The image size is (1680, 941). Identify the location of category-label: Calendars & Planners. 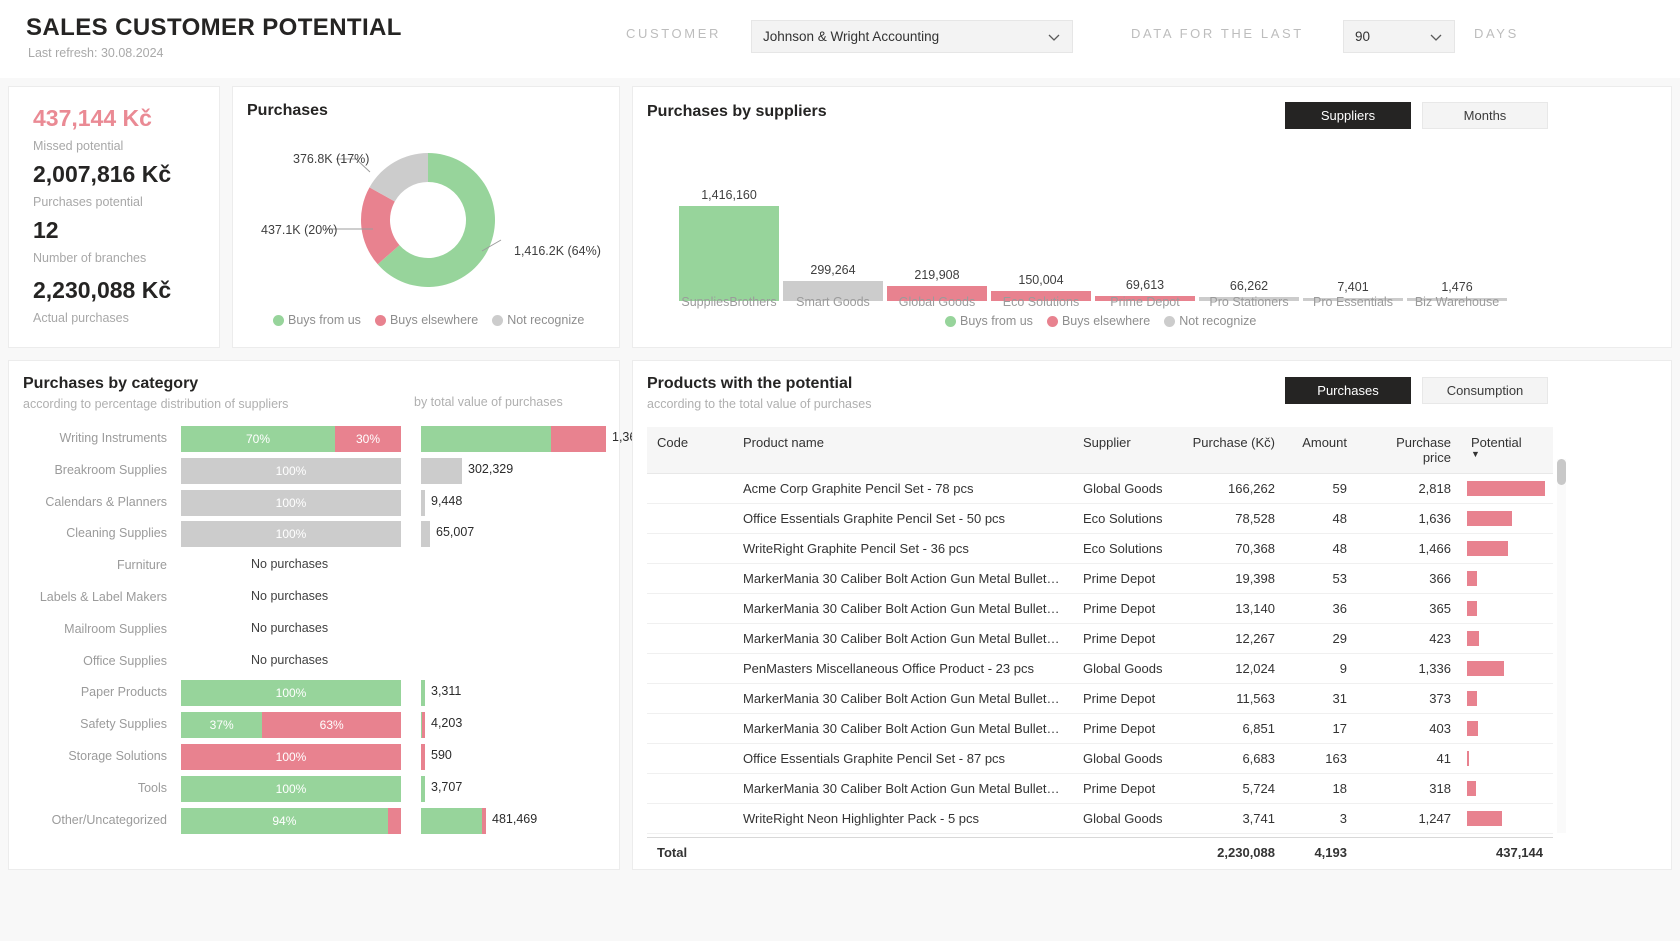
(106, 501).